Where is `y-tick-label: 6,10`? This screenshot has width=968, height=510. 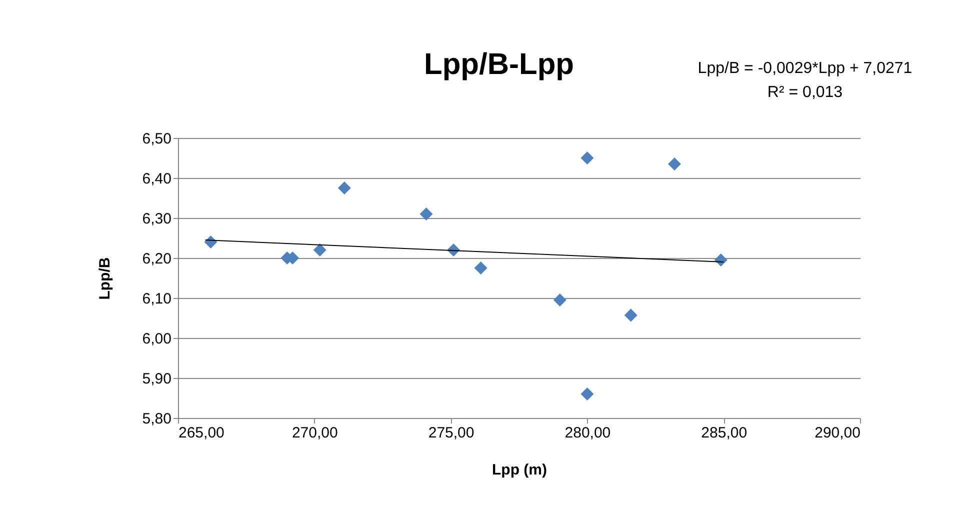 y-tick-label: 6,10 is located at coordinates (157, 299).